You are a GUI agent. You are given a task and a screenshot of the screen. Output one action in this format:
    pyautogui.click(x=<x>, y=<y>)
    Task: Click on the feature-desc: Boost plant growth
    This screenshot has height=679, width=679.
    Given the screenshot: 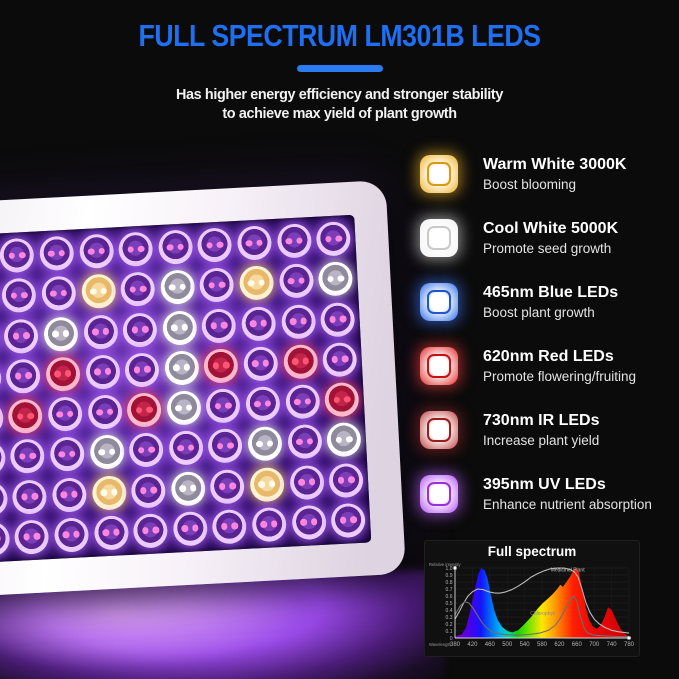 What is the action you would take?
    pyautogui.click(x=539, y=313)
    